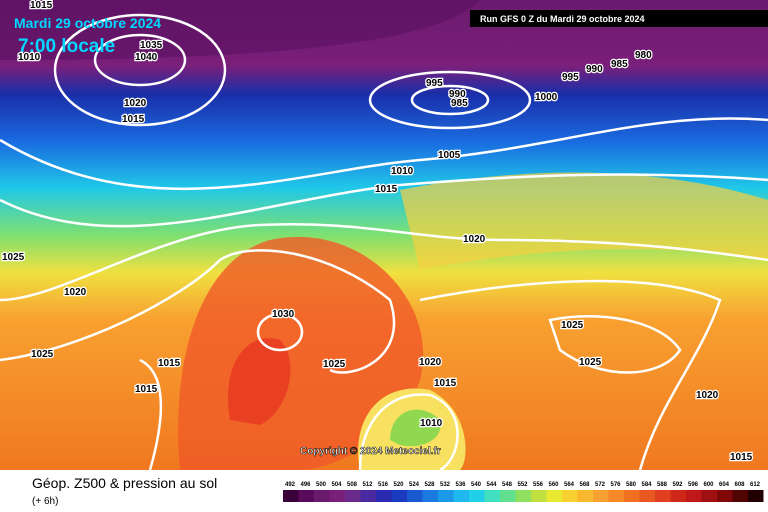  I want to click on isobar-label: 1035, so click(151, 45).